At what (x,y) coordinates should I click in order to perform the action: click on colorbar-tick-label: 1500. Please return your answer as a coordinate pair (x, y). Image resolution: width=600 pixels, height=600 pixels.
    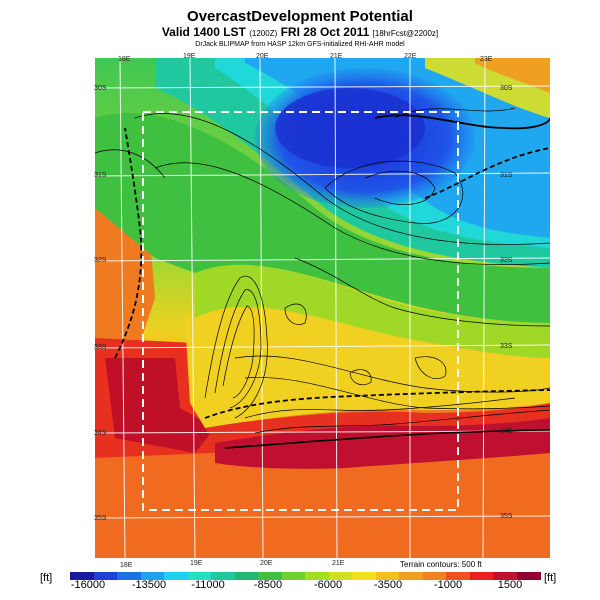
    Looking at the image, I should click on (510, 585).